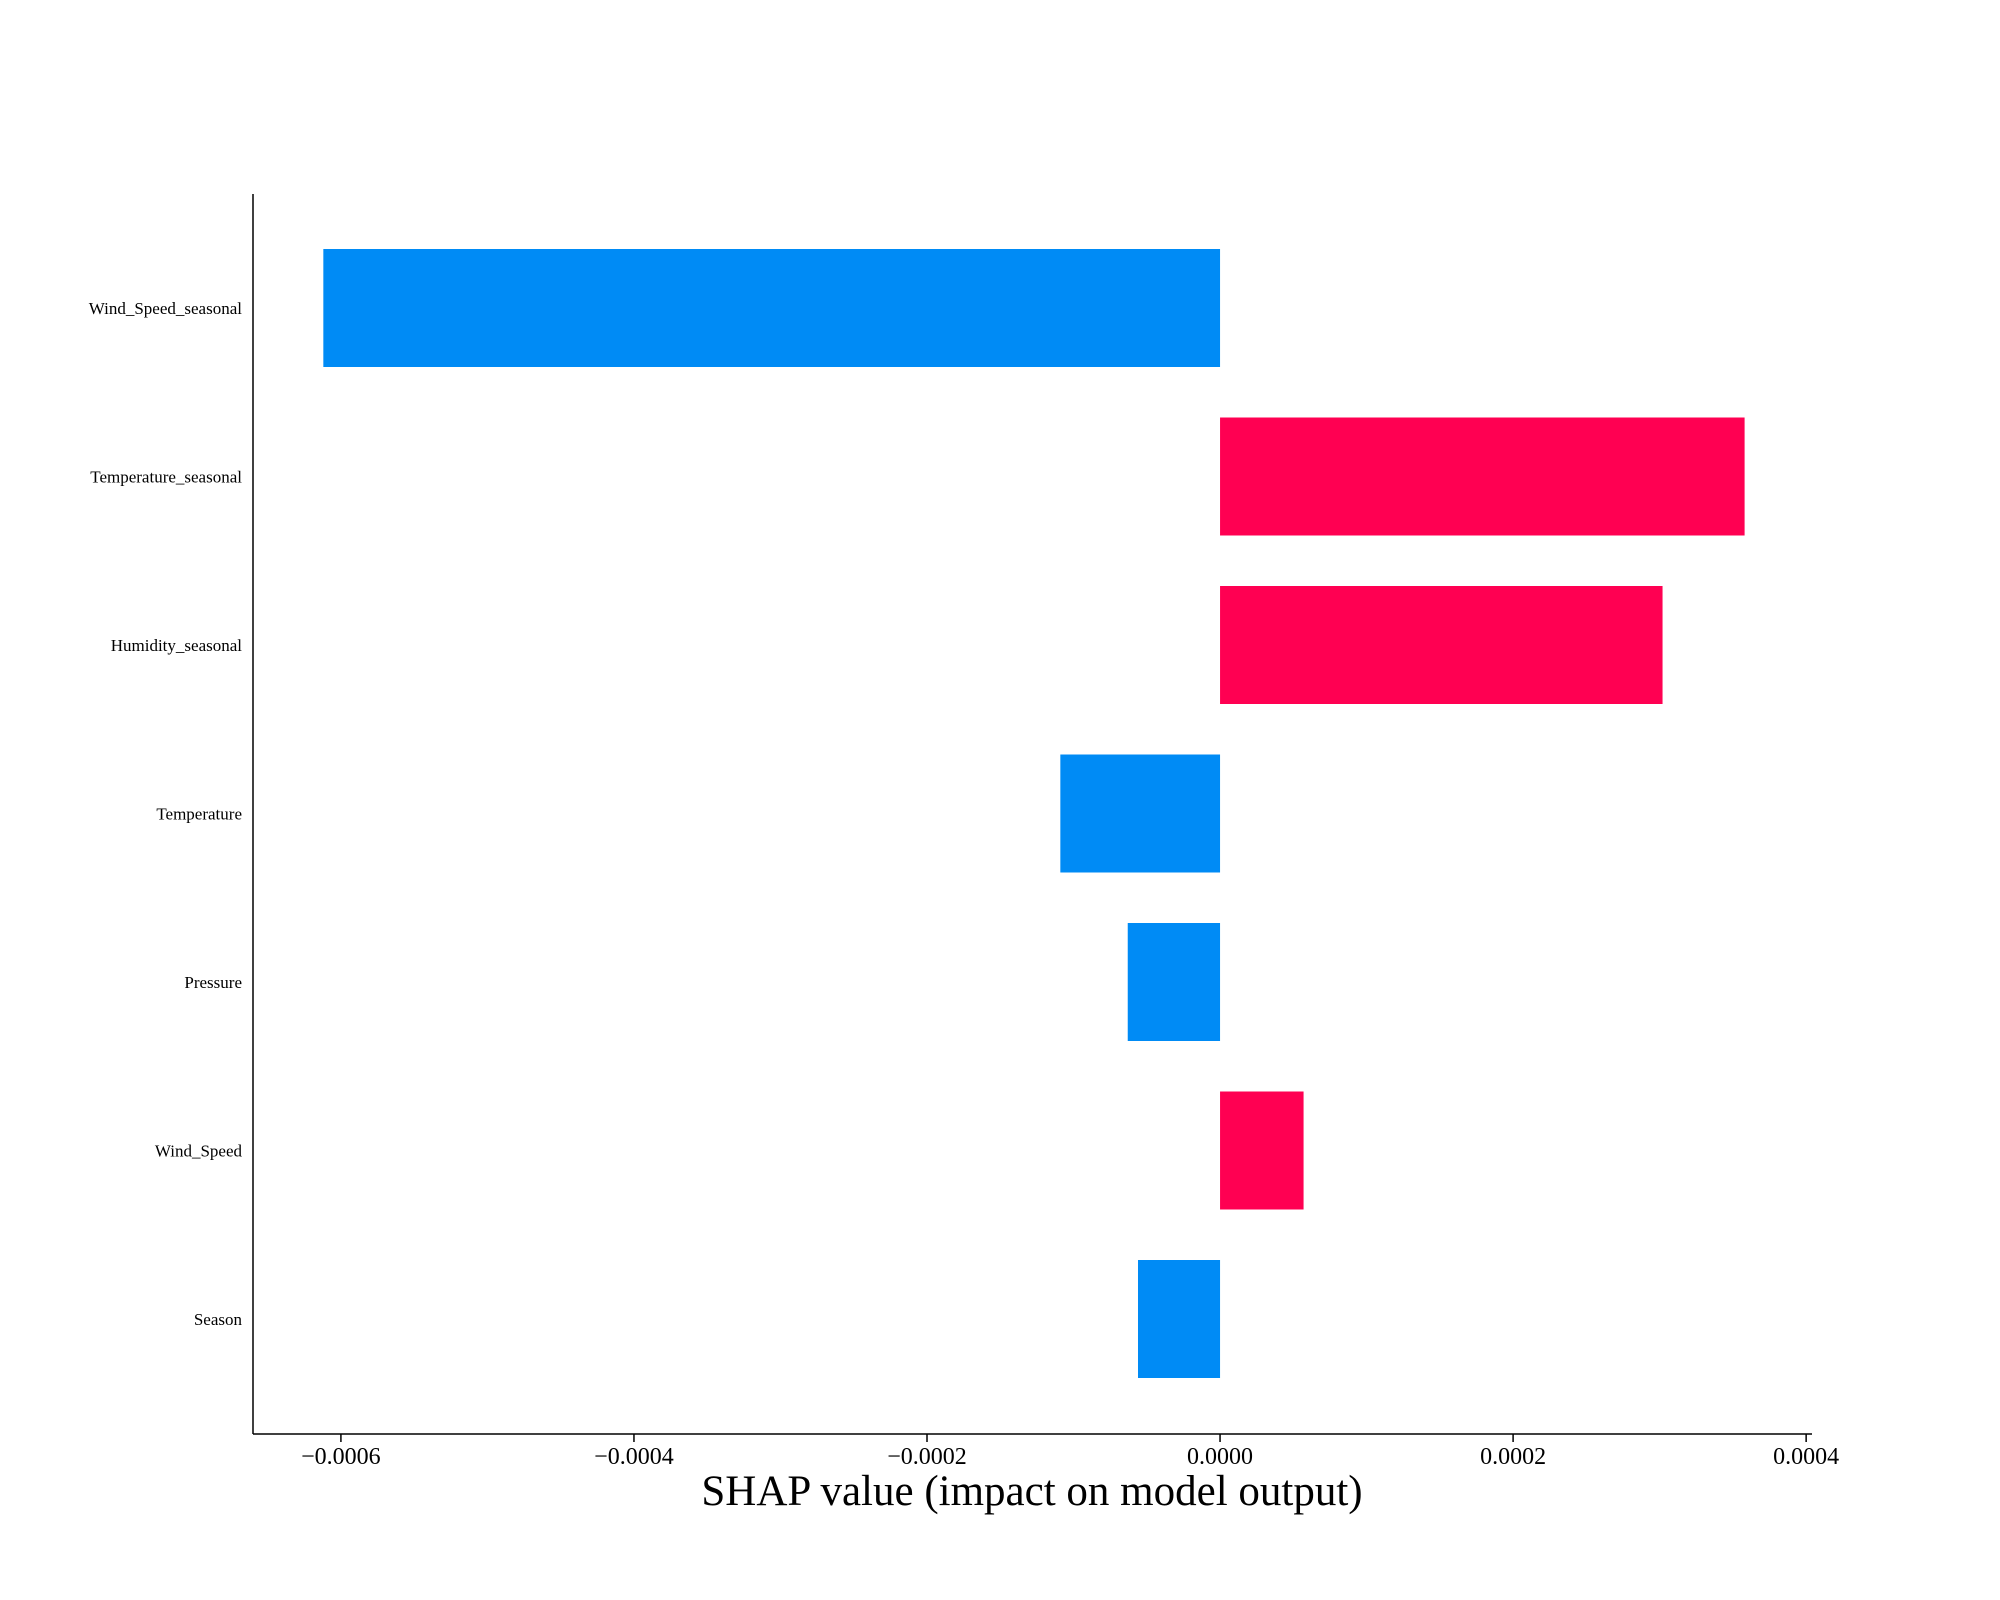  Describe the element at coordinates (199, 1151) in the screenshot. I see `category-label: Wind_Speed` at that location.